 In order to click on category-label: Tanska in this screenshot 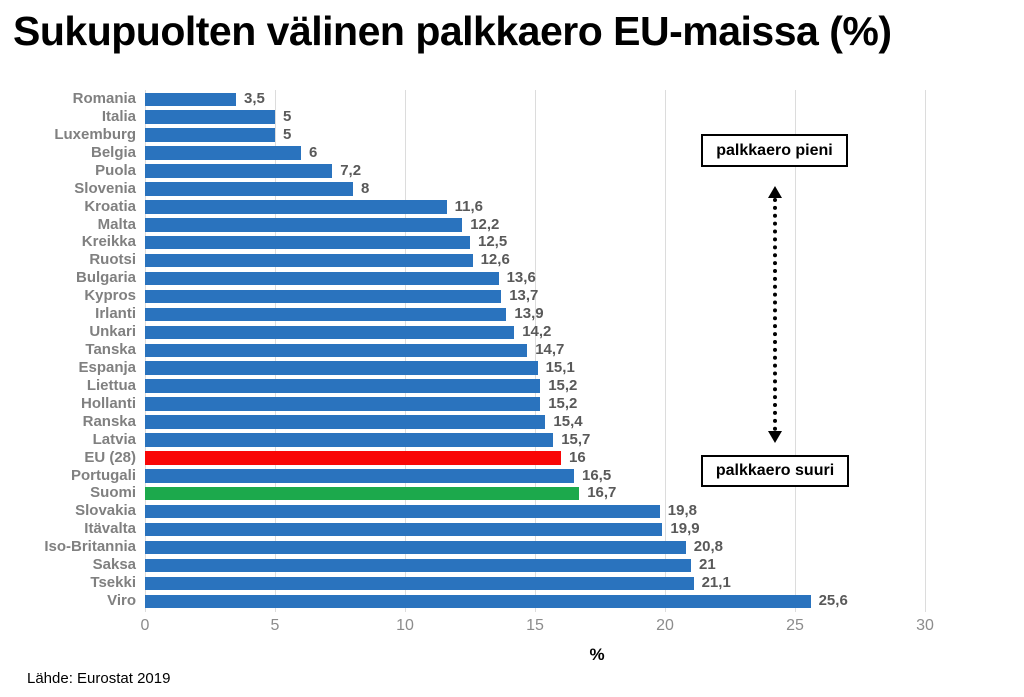, I will do `click(110, 350)`.